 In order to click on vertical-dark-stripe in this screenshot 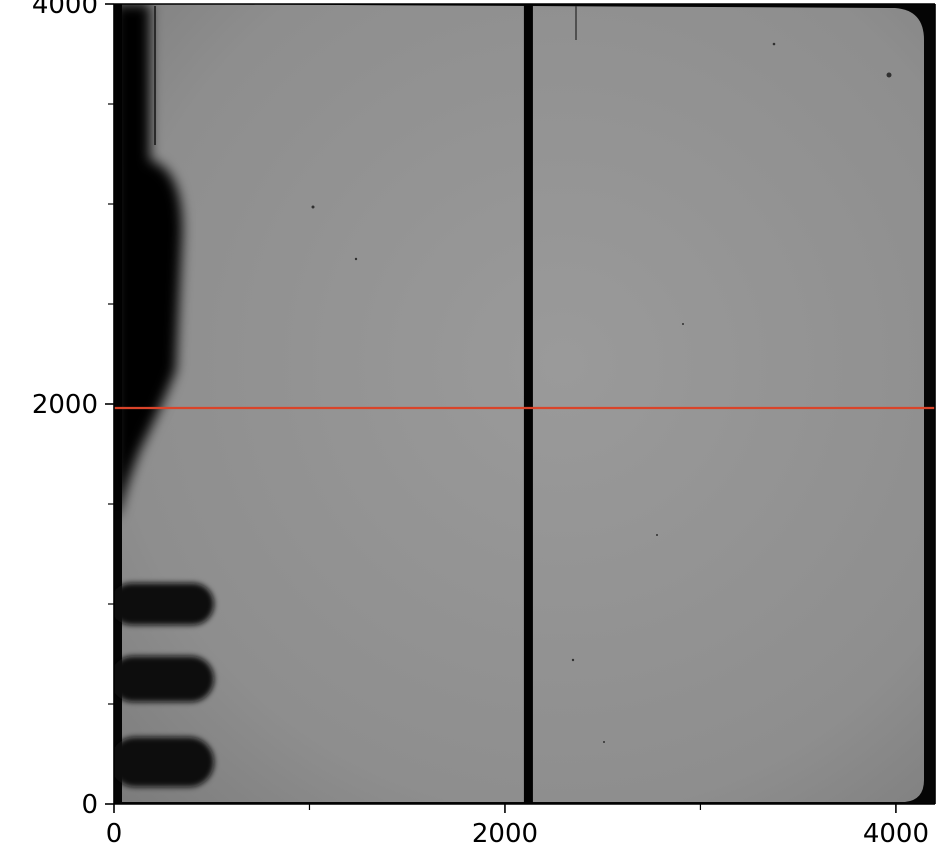, I will do `click(528, 404)`.